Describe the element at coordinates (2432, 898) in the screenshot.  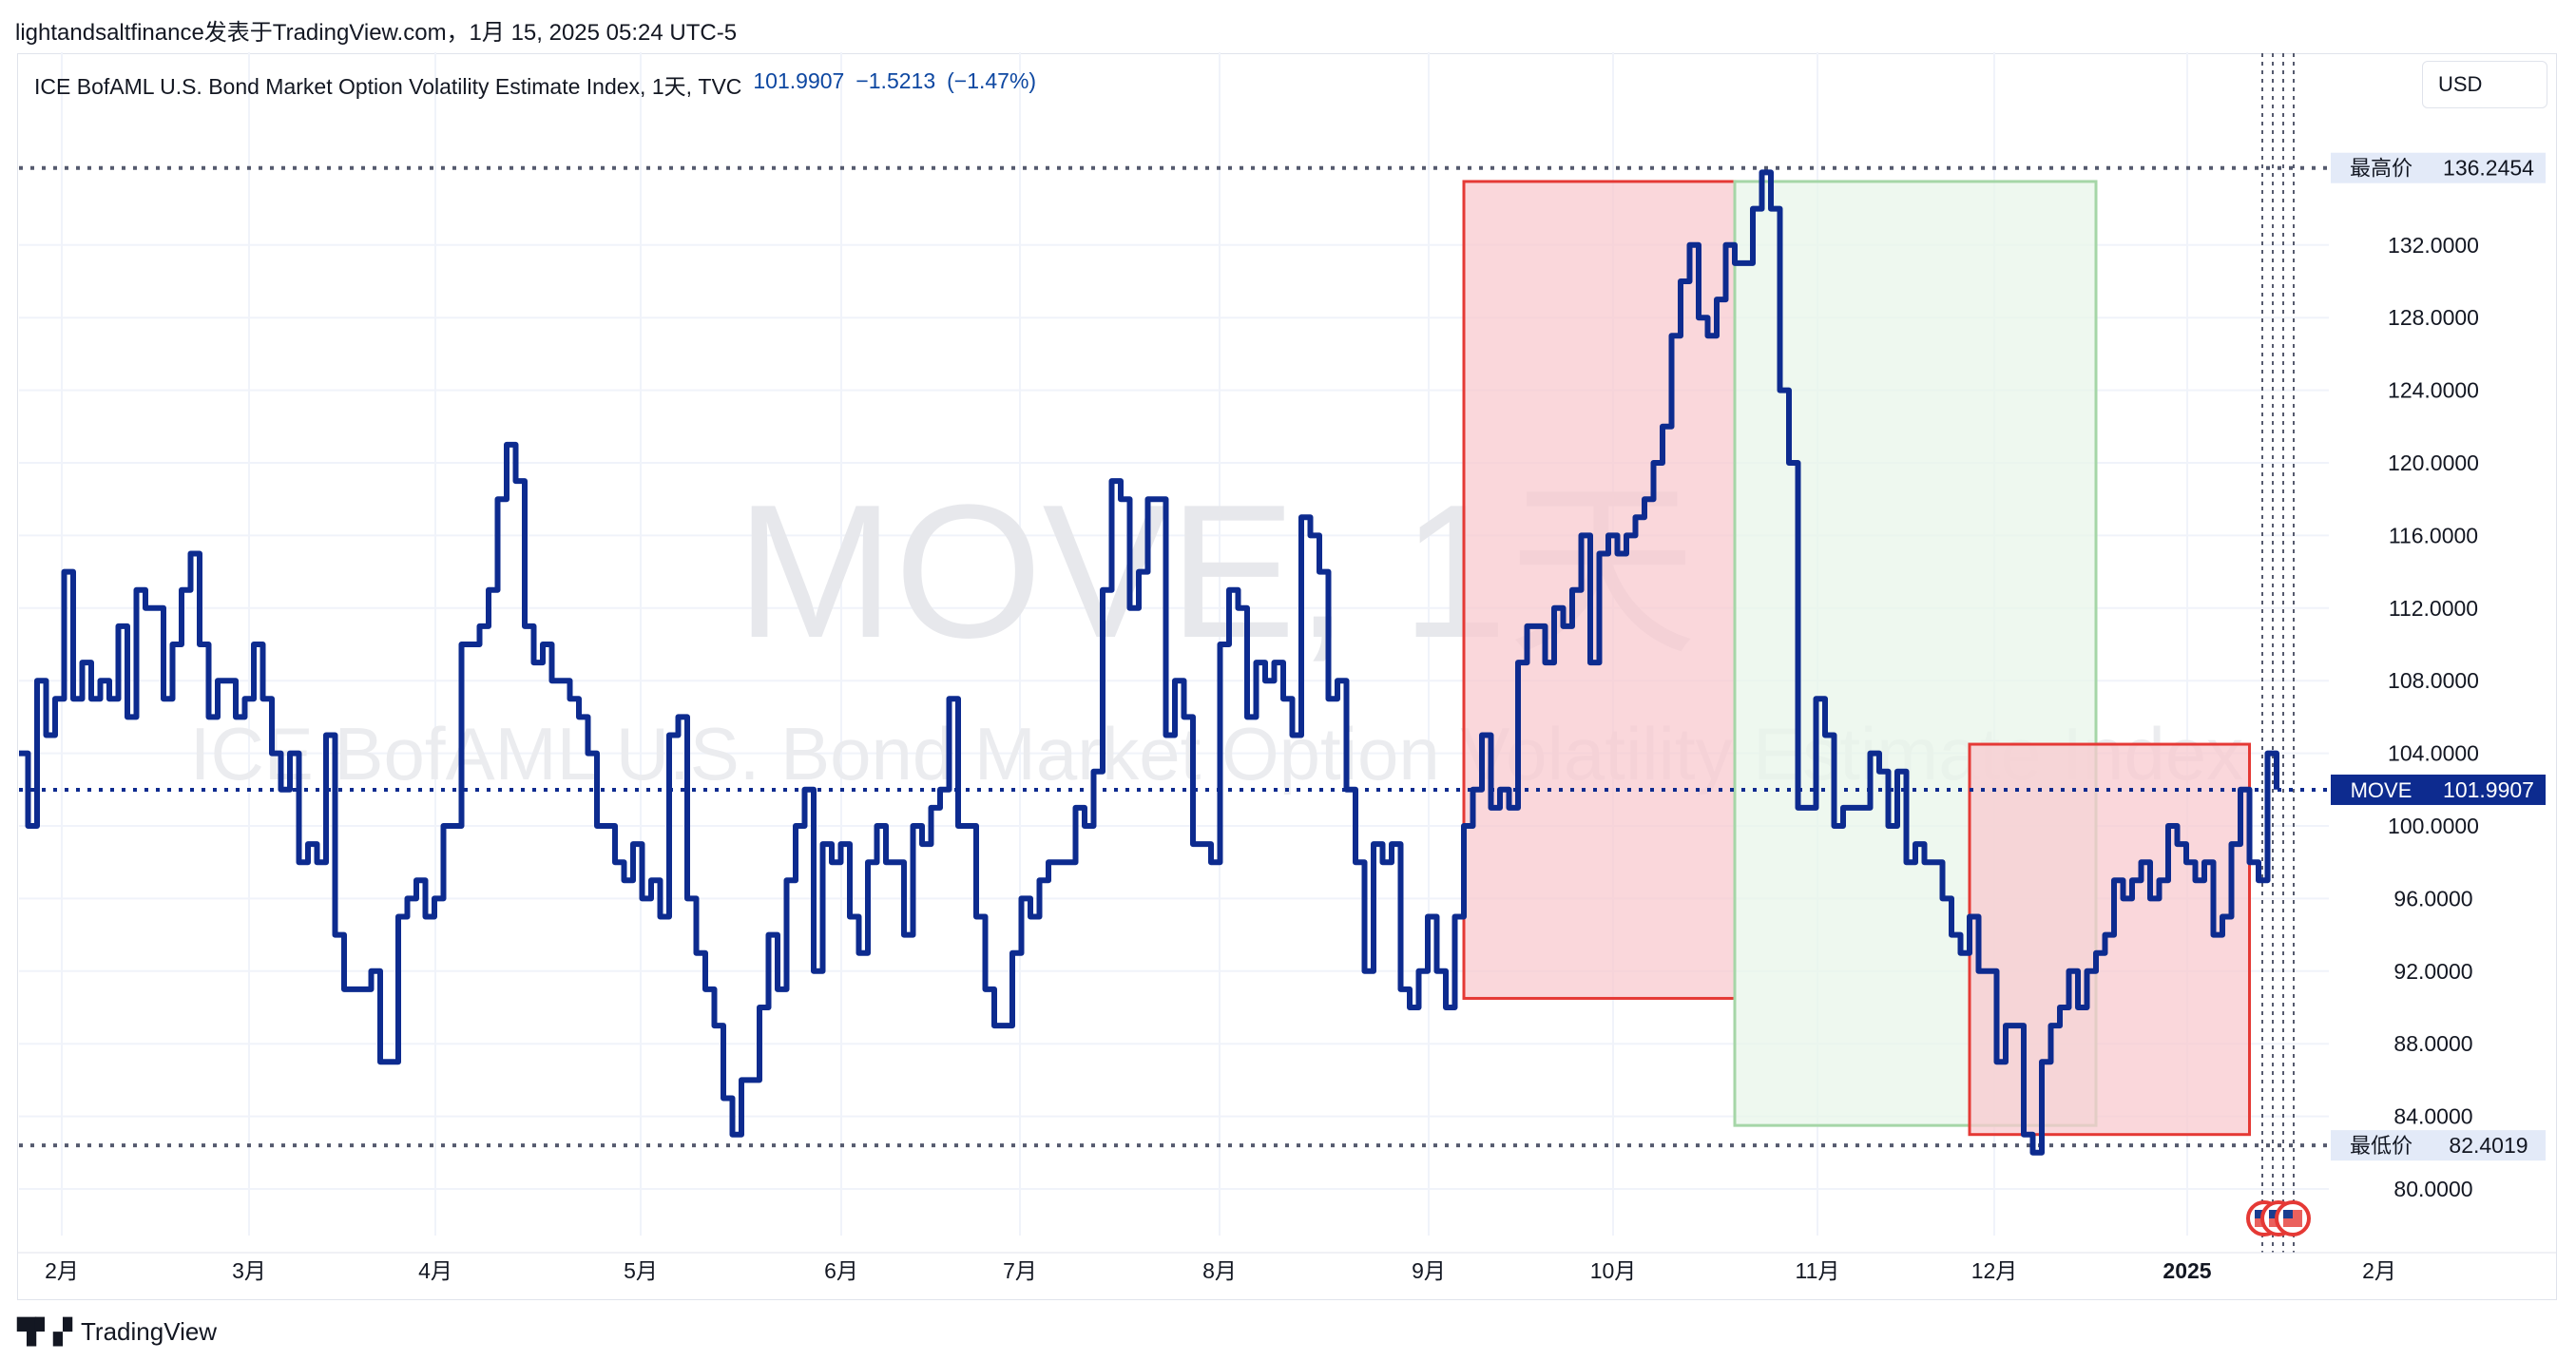
I see `y-tick-label: 96.0000` at that location.